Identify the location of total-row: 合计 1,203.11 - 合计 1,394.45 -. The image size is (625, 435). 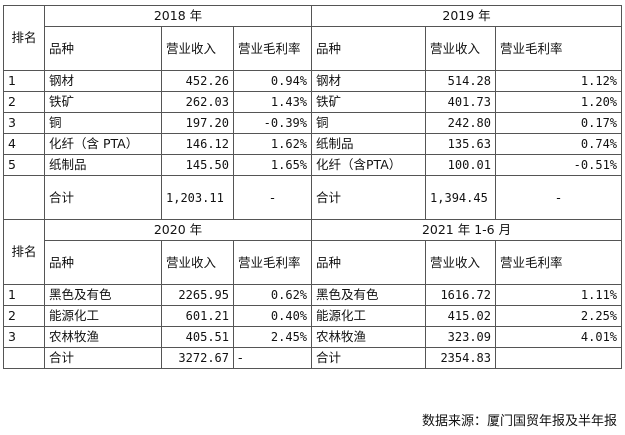
(313, 197).